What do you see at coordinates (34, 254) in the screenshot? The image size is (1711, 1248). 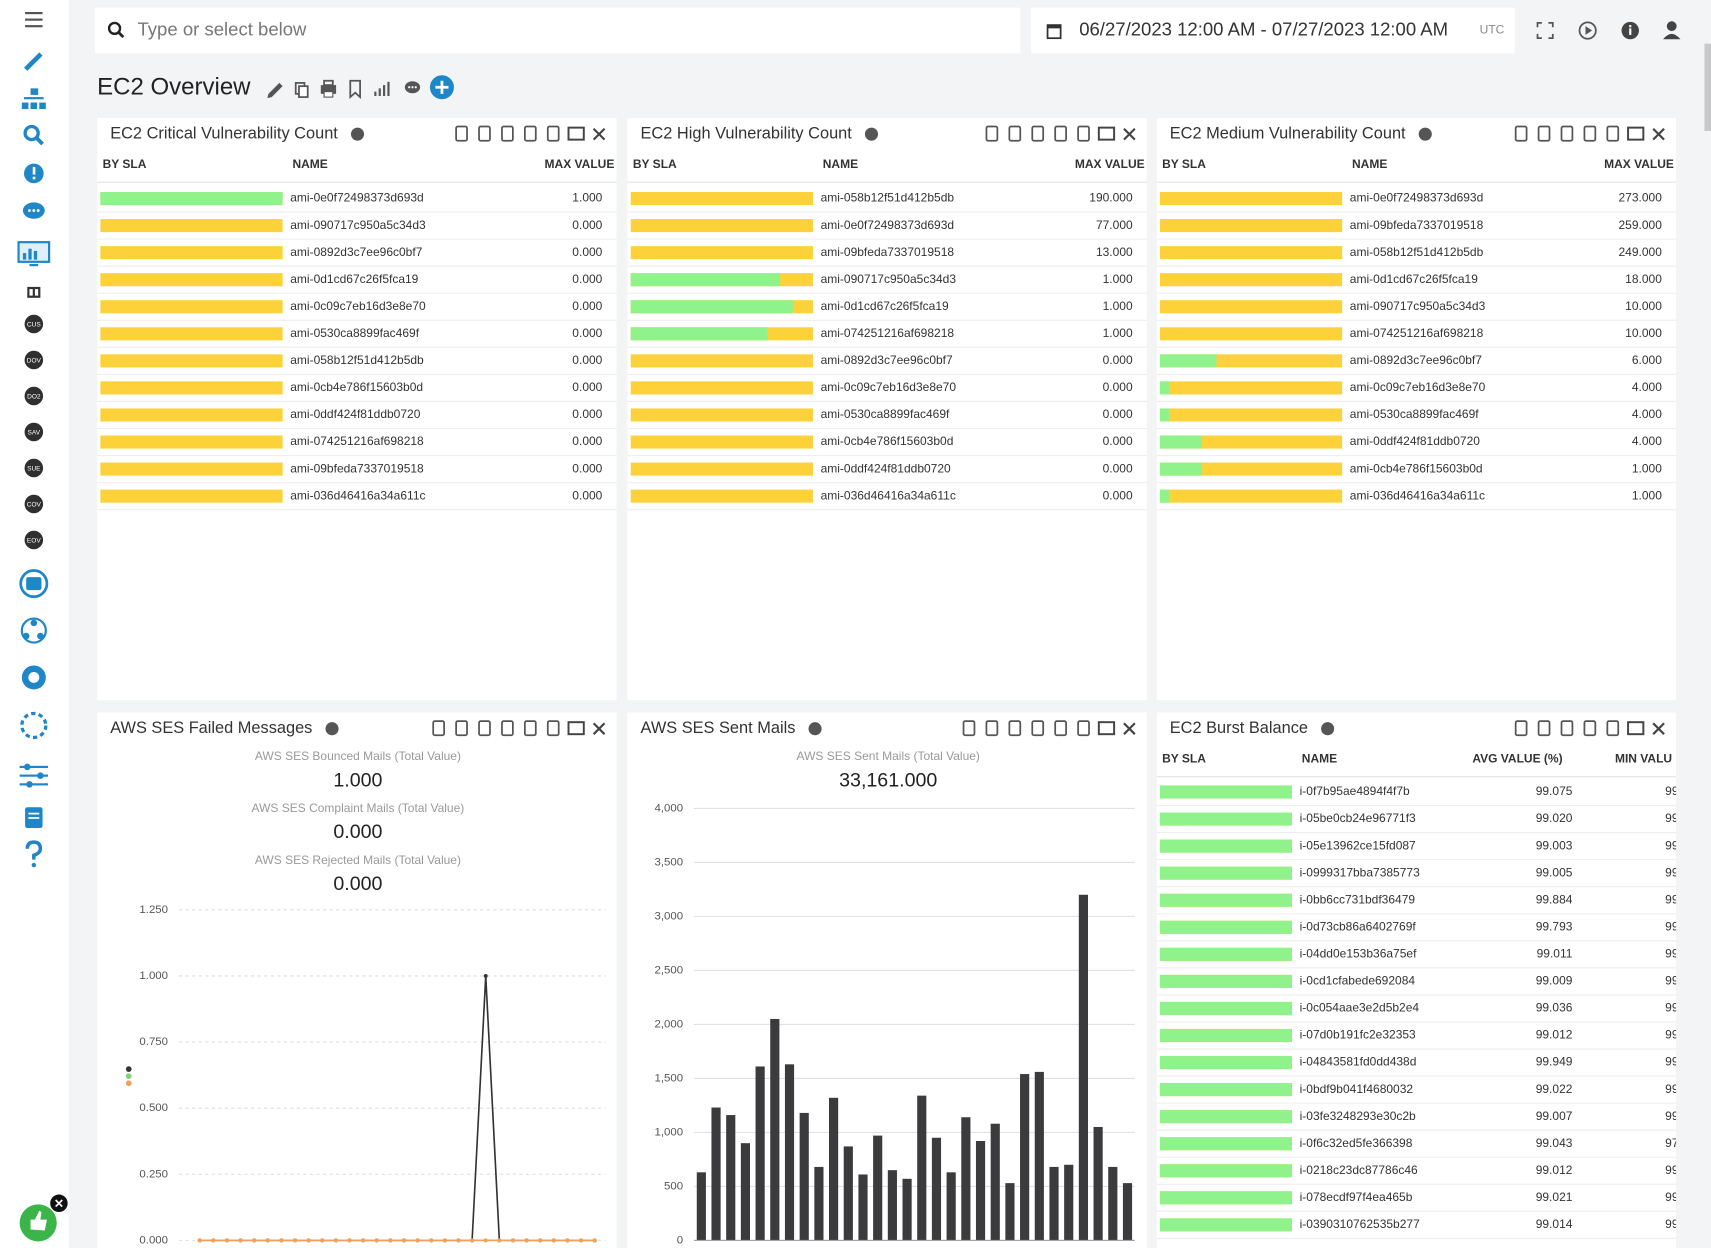 I see `monitor-icon` at bounding box center [34, 254].